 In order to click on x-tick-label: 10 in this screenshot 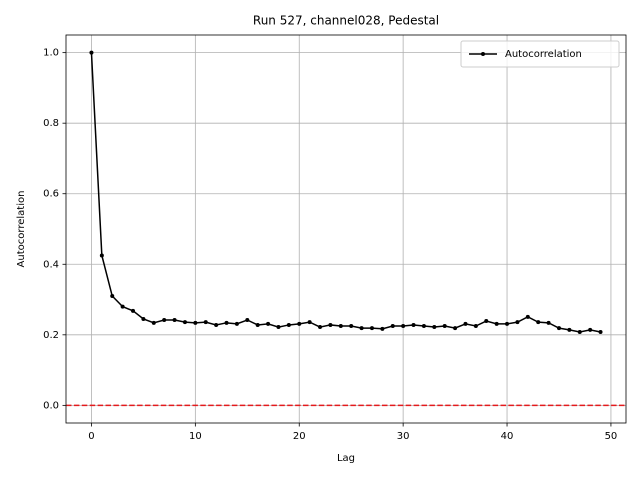, I will do `click(195, 436)`.